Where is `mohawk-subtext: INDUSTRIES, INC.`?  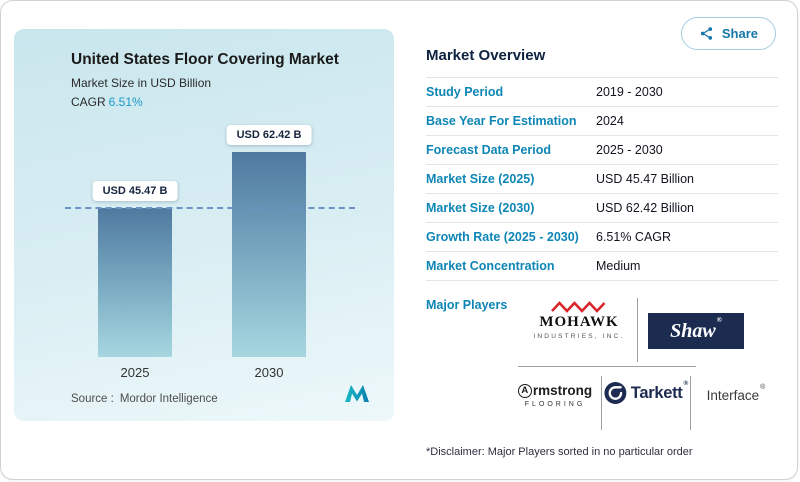 mohawk-subtext: INDUSTRIES, INC. is located at coordinates (579, 336).